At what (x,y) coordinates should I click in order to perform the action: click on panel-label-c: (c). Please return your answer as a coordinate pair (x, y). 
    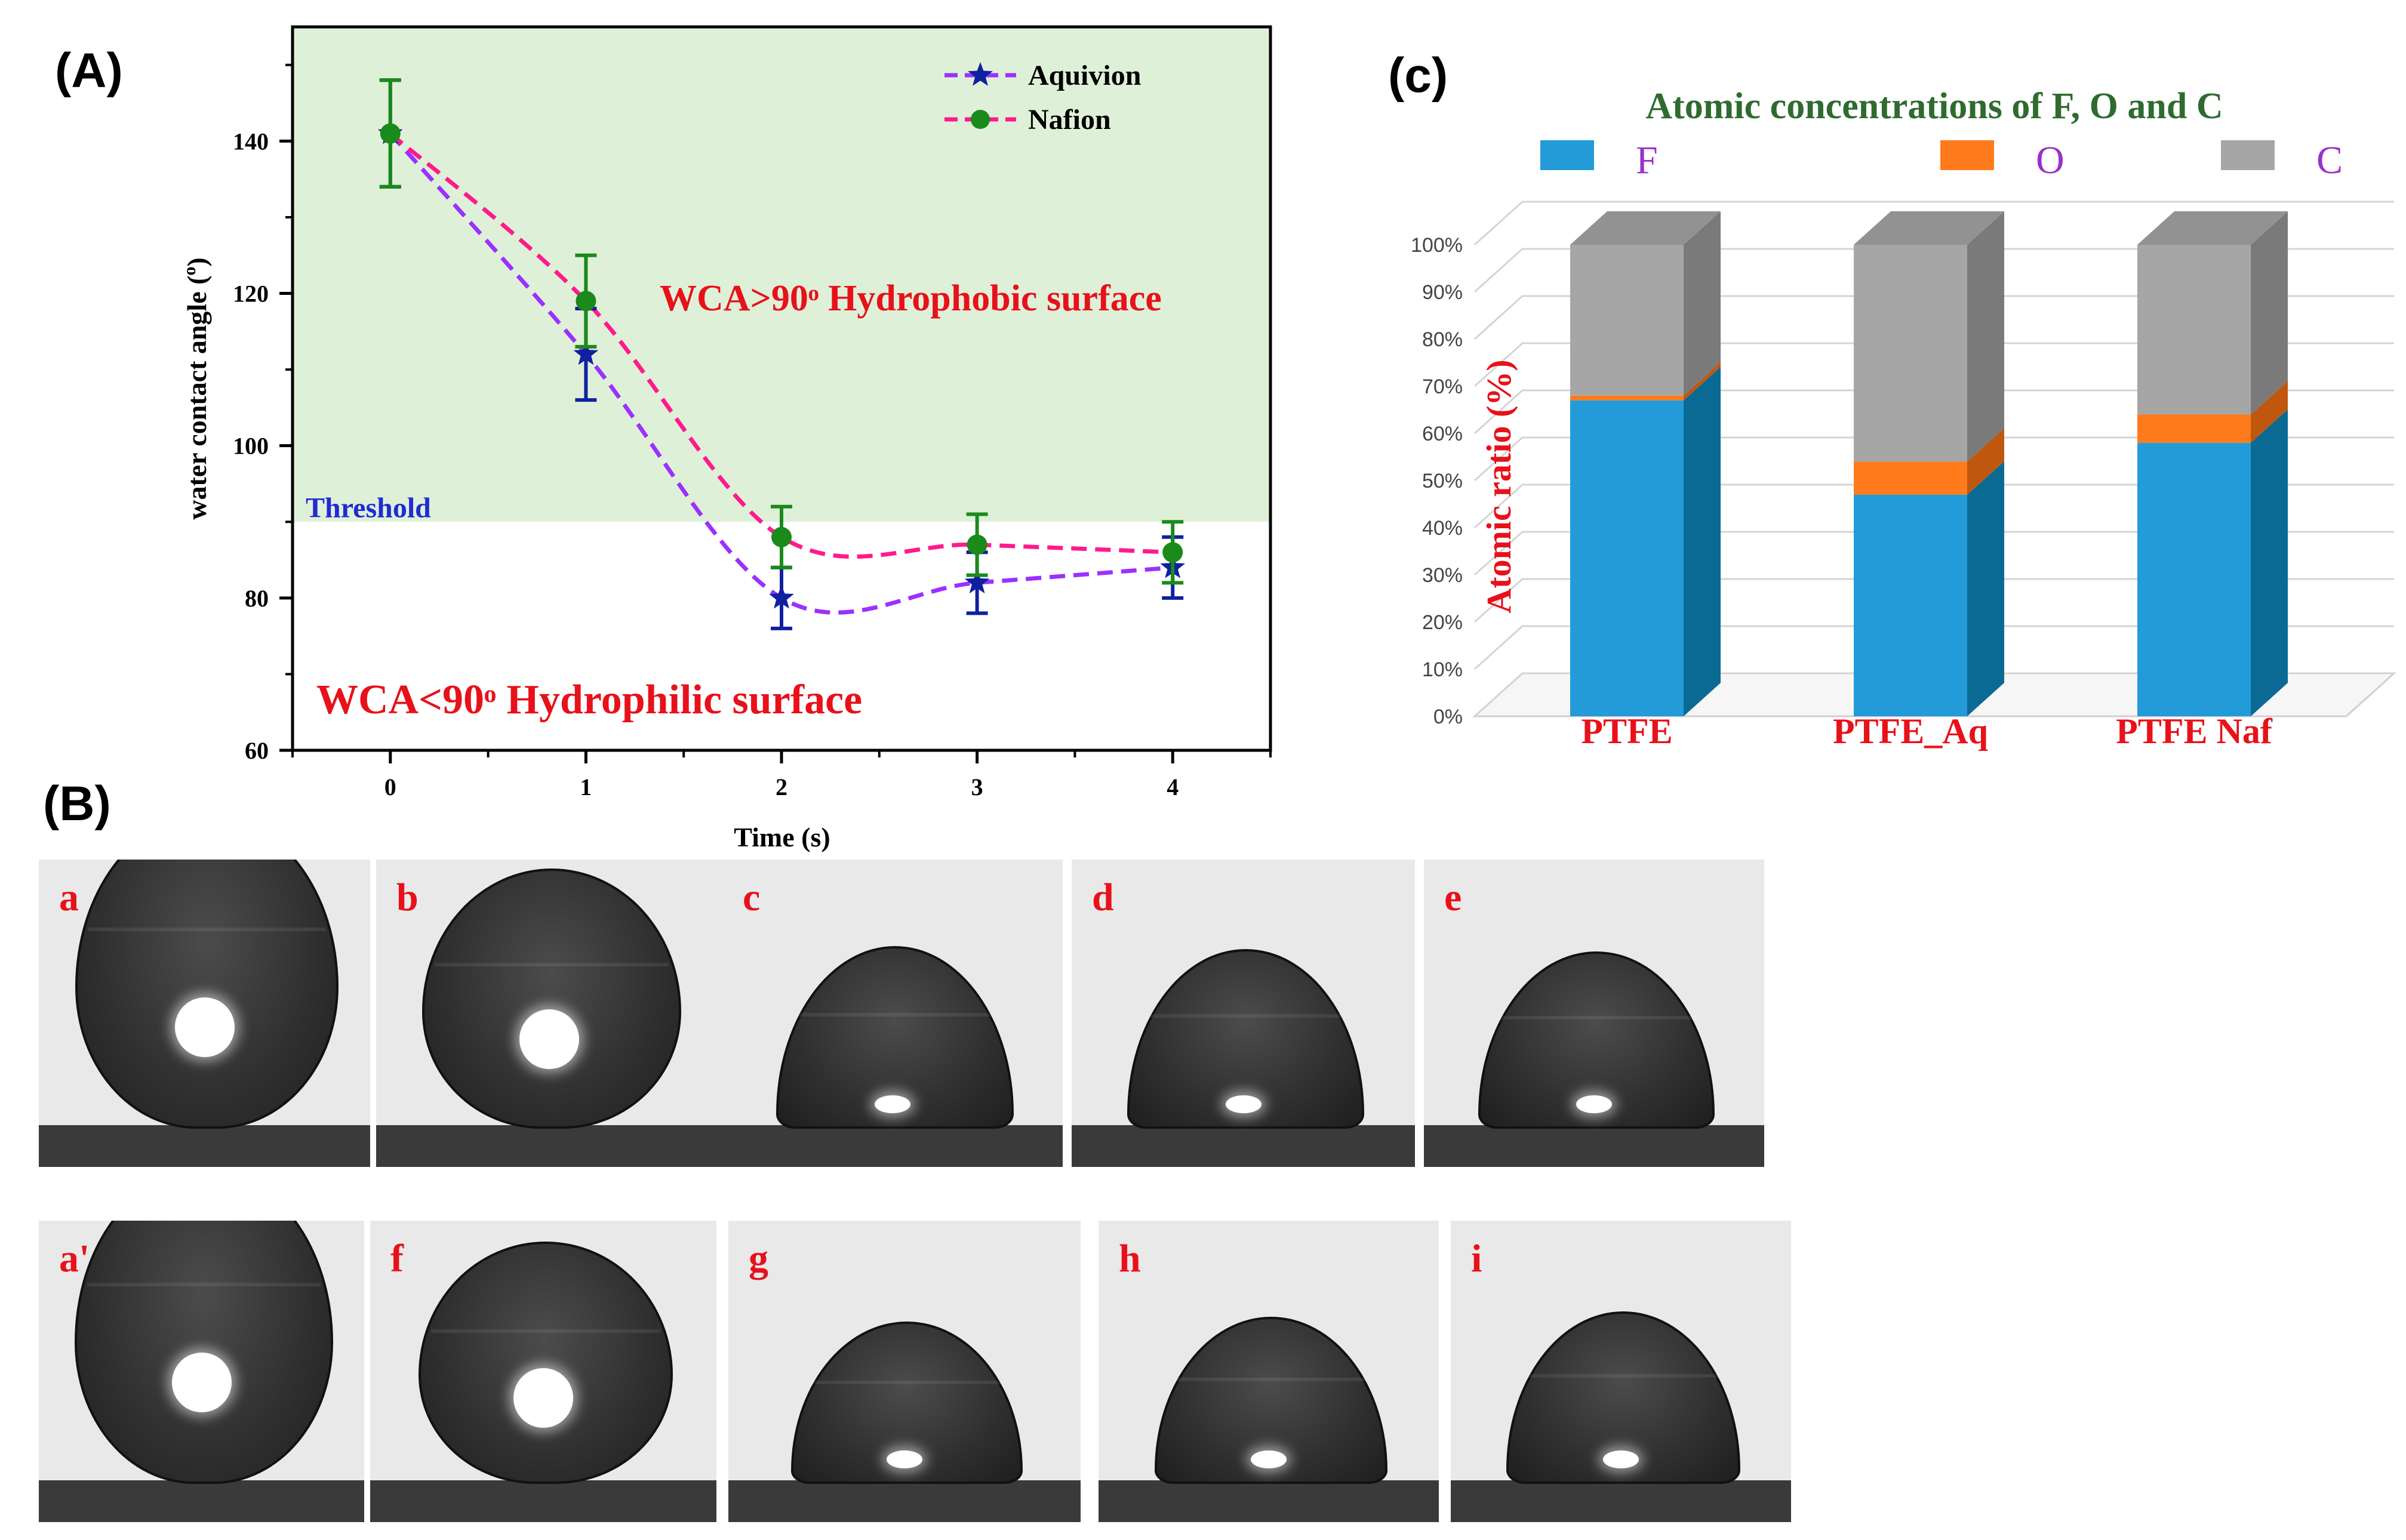
    Looking at the image, I should click on (1418, 75).